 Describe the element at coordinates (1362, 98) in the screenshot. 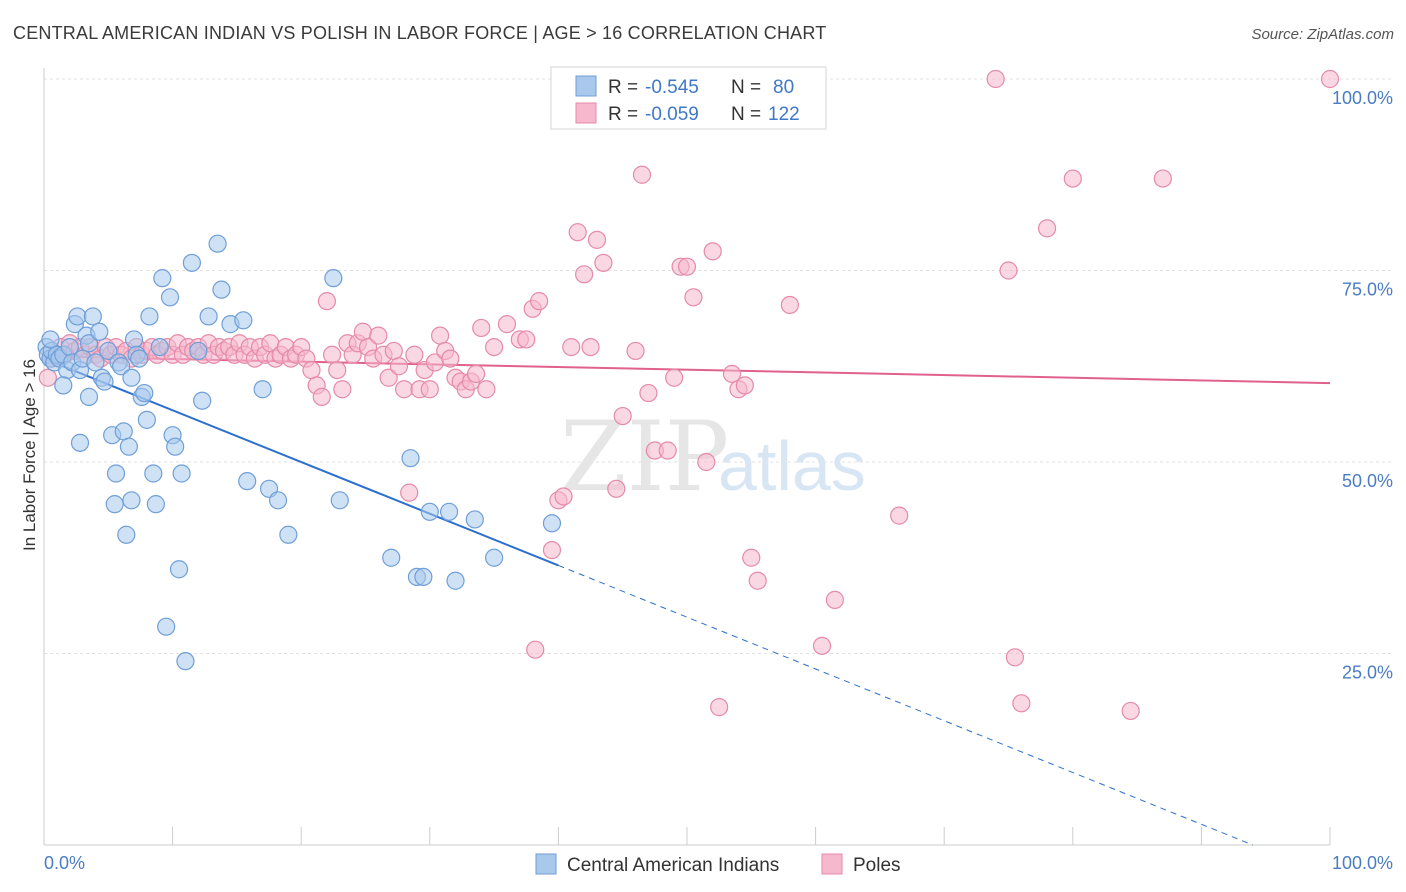

I see `y-tick-label: 100.0%` at that location.